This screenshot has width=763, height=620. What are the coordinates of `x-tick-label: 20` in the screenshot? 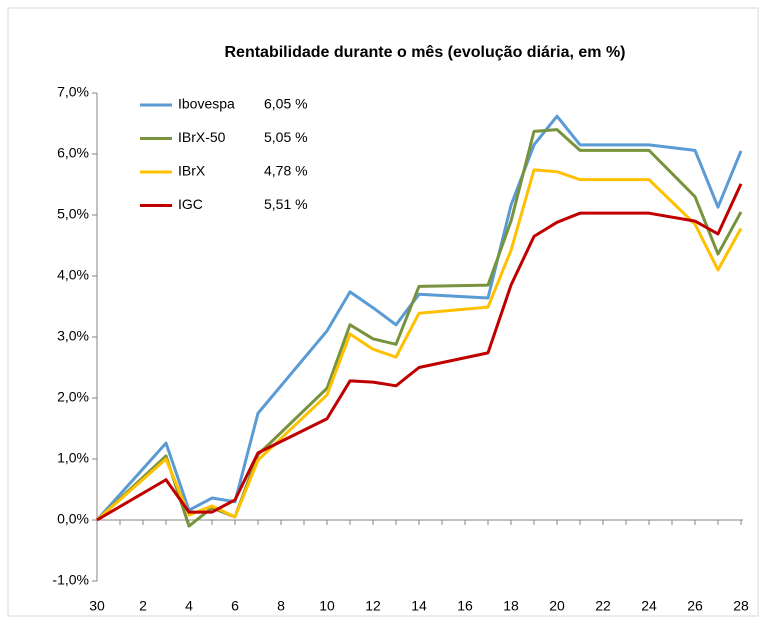 It's located at (557, 606).